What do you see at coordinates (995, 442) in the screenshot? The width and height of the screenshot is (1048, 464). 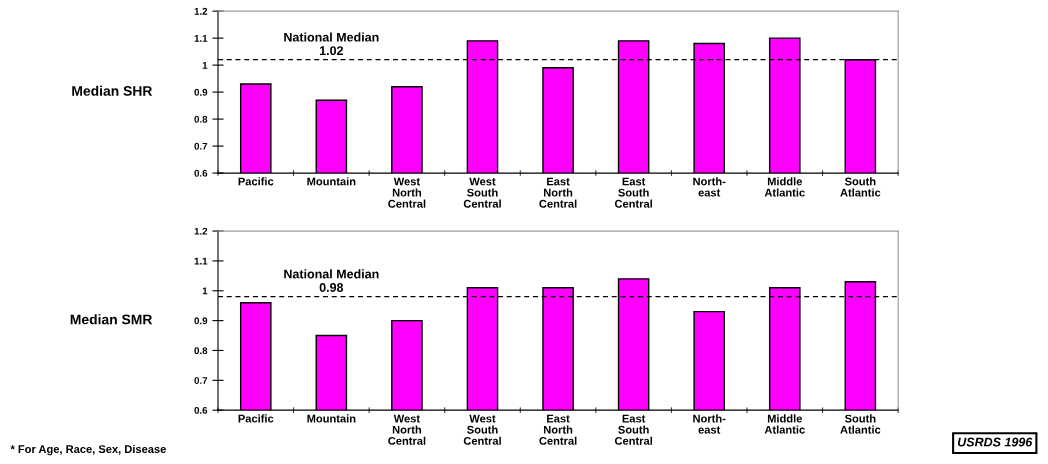 I see `text: USRDS 1996` at bounding box center [995, 442].